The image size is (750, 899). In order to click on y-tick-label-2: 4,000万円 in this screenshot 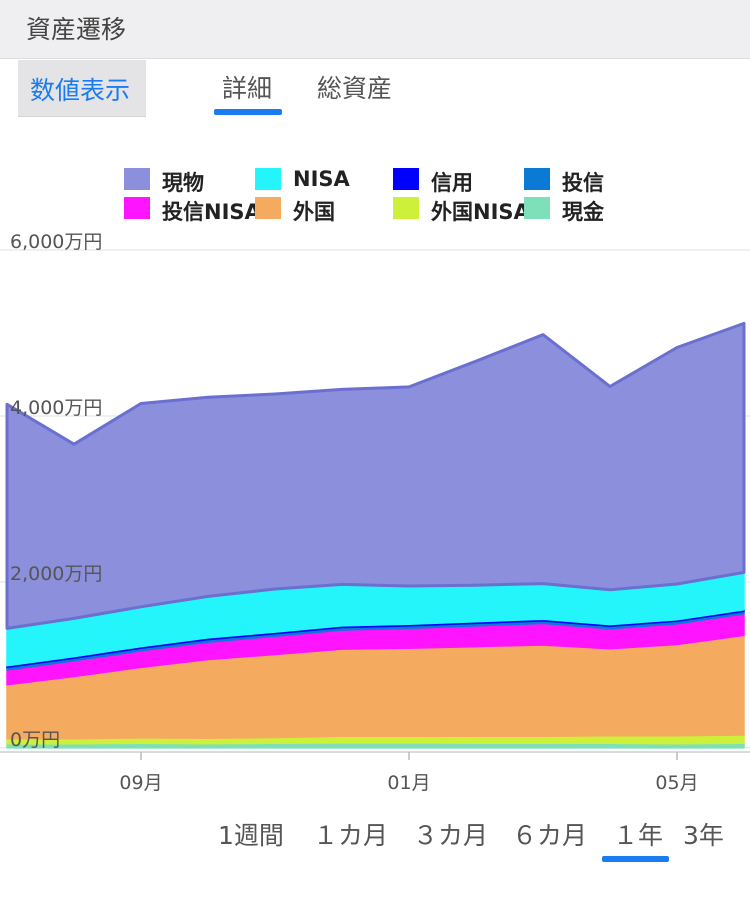, I will do `click(56, 408)`.